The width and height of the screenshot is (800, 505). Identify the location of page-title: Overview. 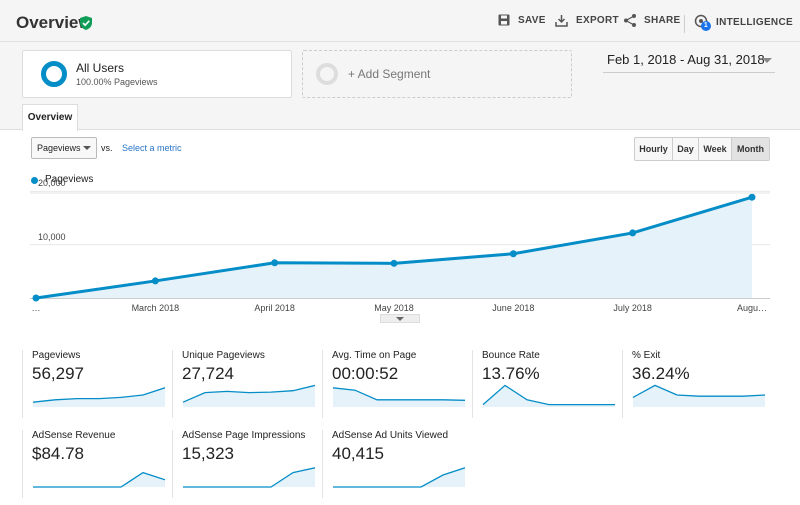
(54, 22).